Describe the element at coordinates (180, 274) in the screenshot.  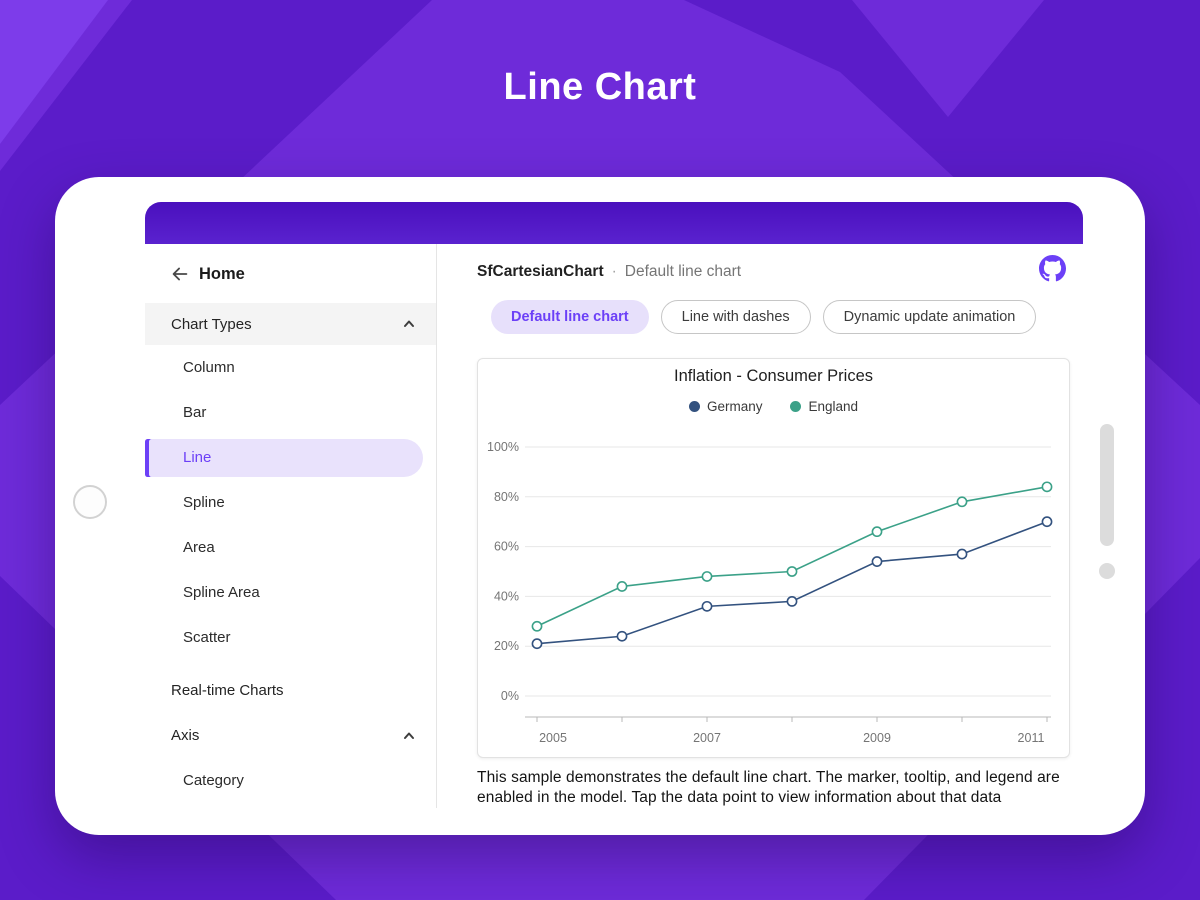
I see `back-arrow-icon` at that location.